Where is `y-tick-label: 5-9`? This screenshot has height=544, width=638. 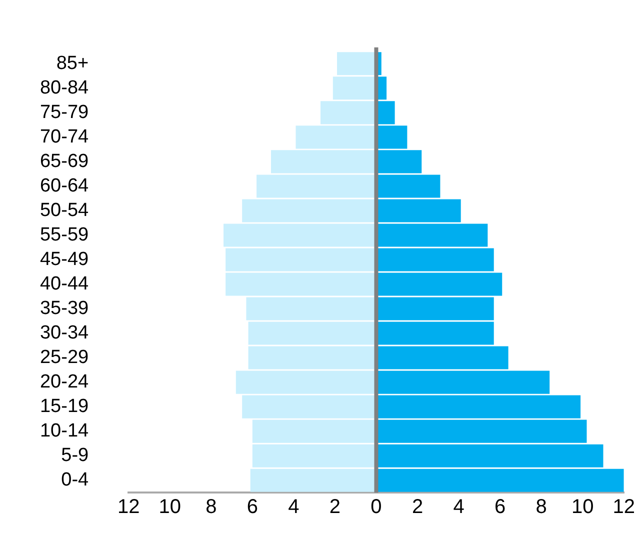 y-tick-label: 5-9 is located at coordinates (75, 455).